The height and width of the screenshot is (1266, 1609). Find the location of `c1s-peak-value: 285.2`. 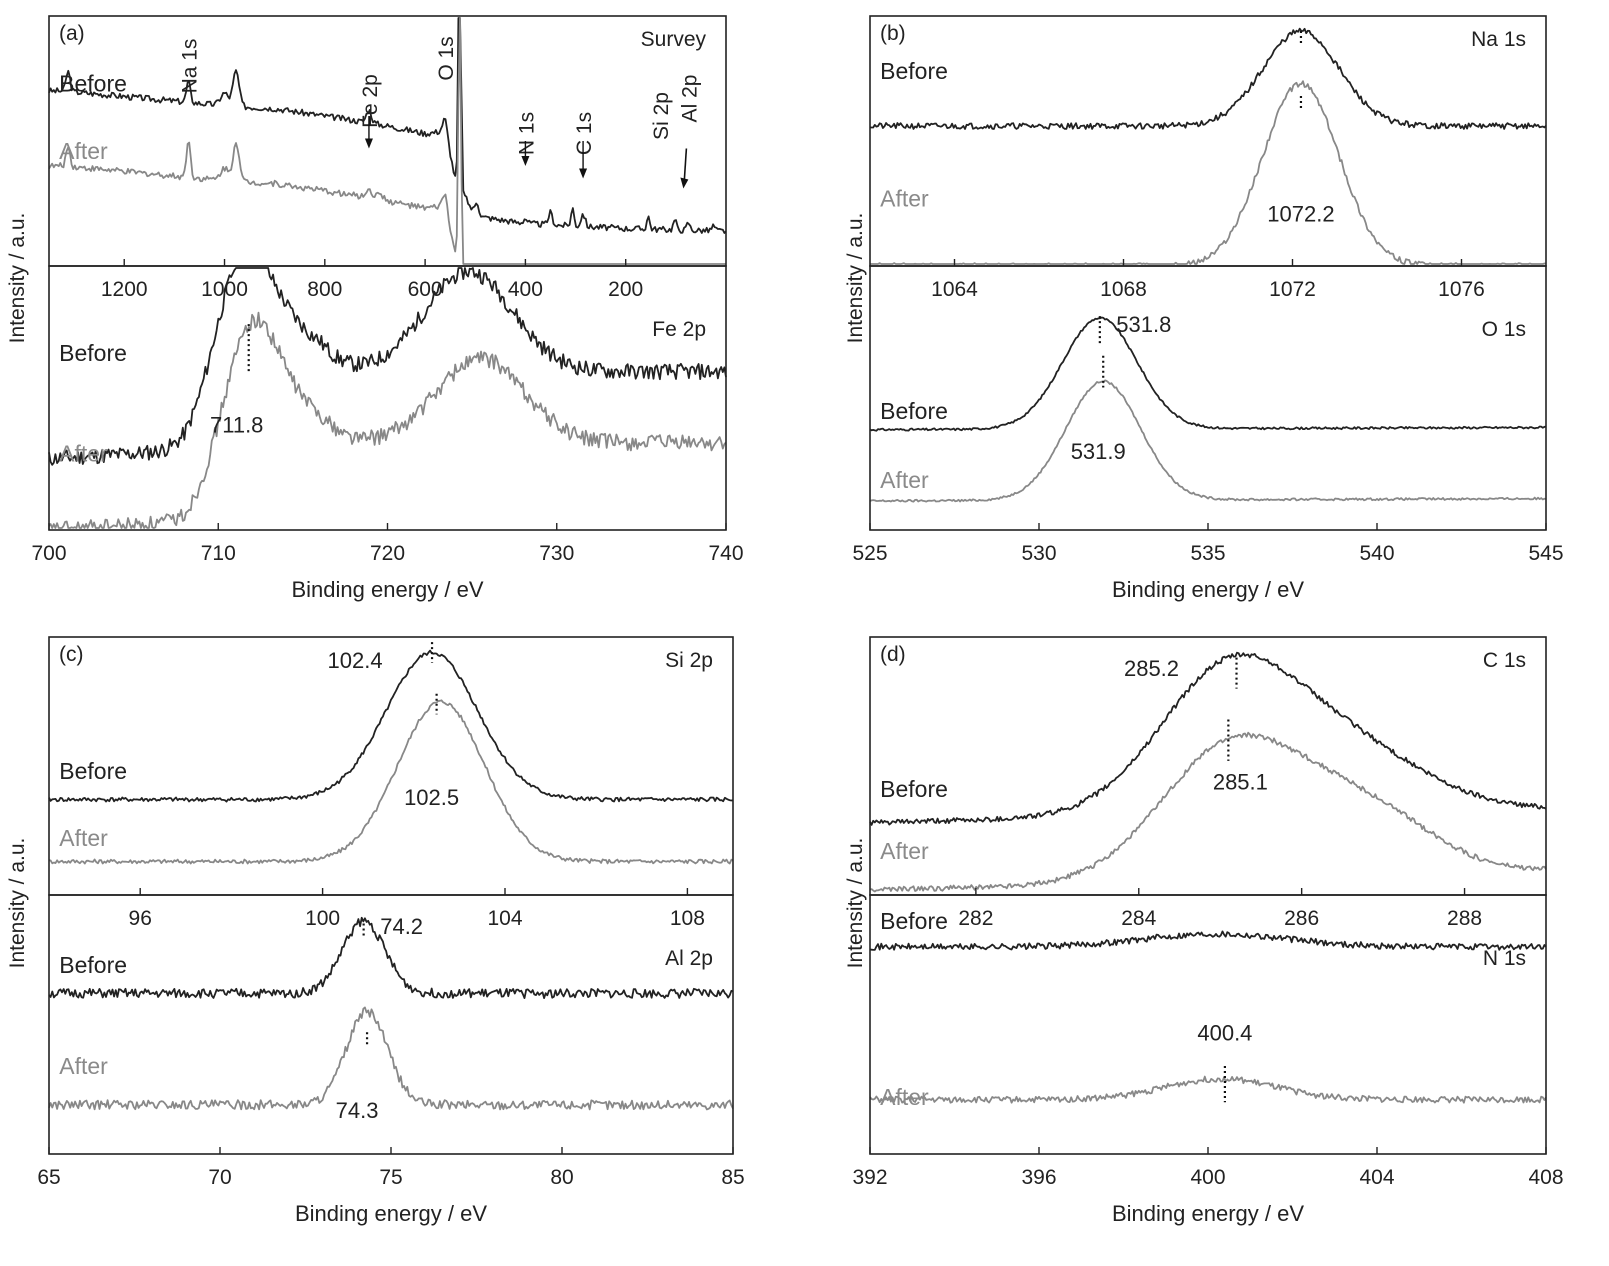

c1s-peak-value: 285.2 is located at coordinates (1151, 668).